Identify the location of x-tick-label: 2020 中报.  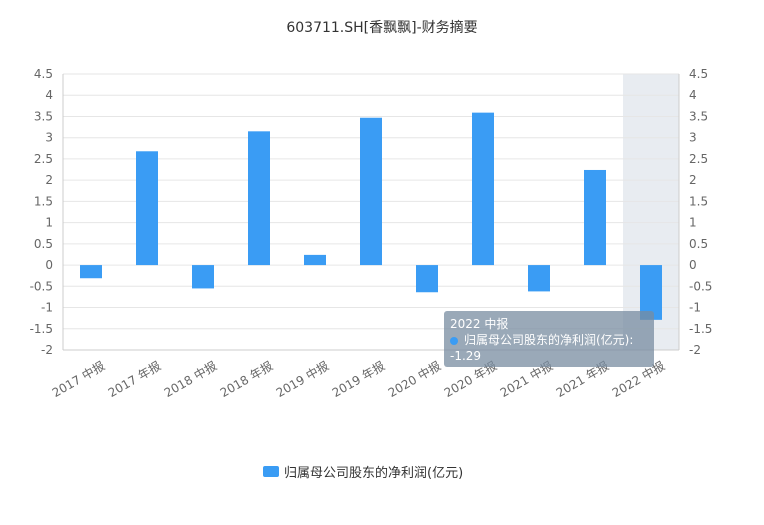
(414, 379).